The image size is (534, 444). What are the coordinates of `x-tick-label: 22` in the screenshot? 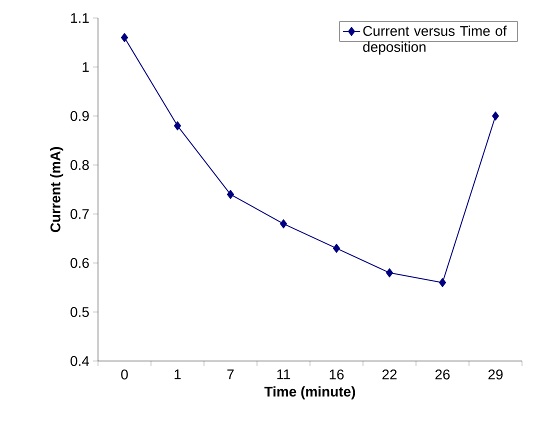 It's located at (389, 375).